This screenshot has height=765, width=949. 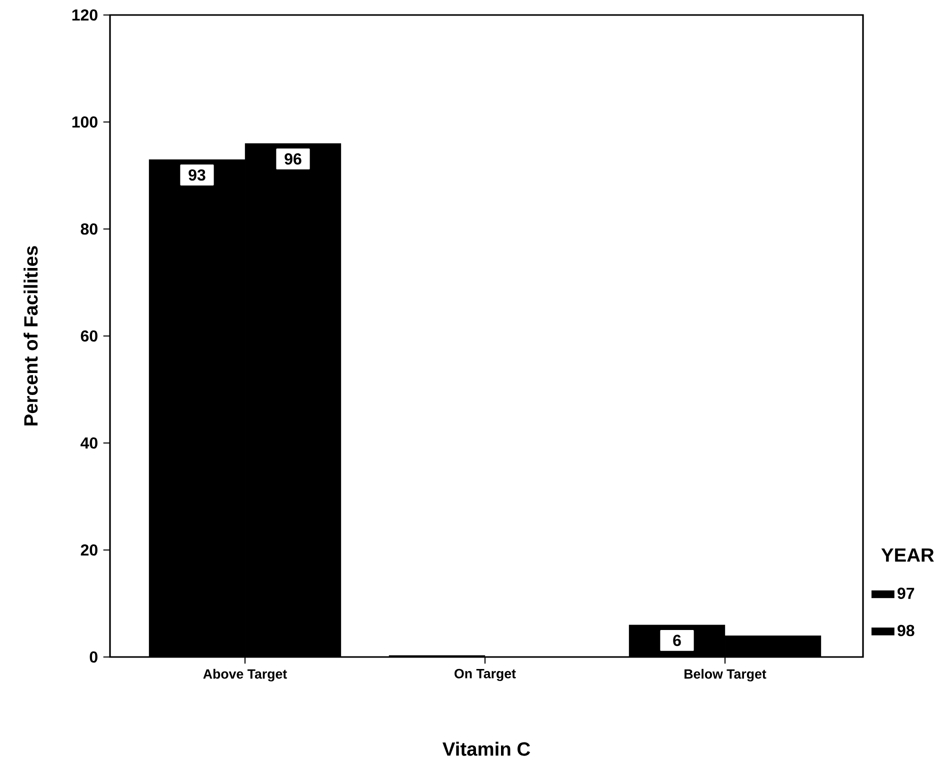 I want to click on data-label: 6, so click(x=677, y=640).